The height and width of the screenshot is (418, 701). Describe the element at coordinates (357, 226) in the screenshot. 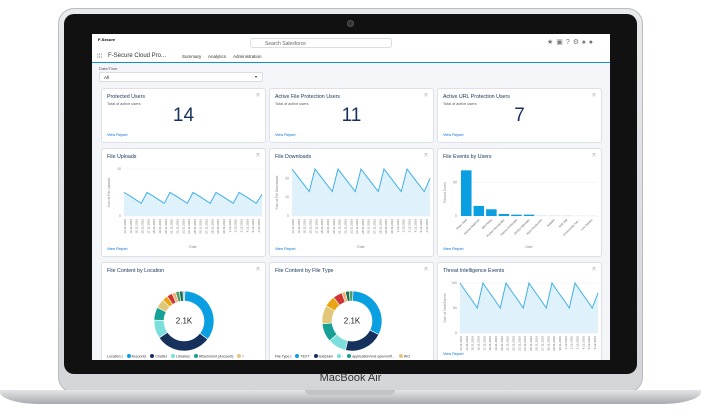

I see `x-tick-label: 24.11.2016` at that location.